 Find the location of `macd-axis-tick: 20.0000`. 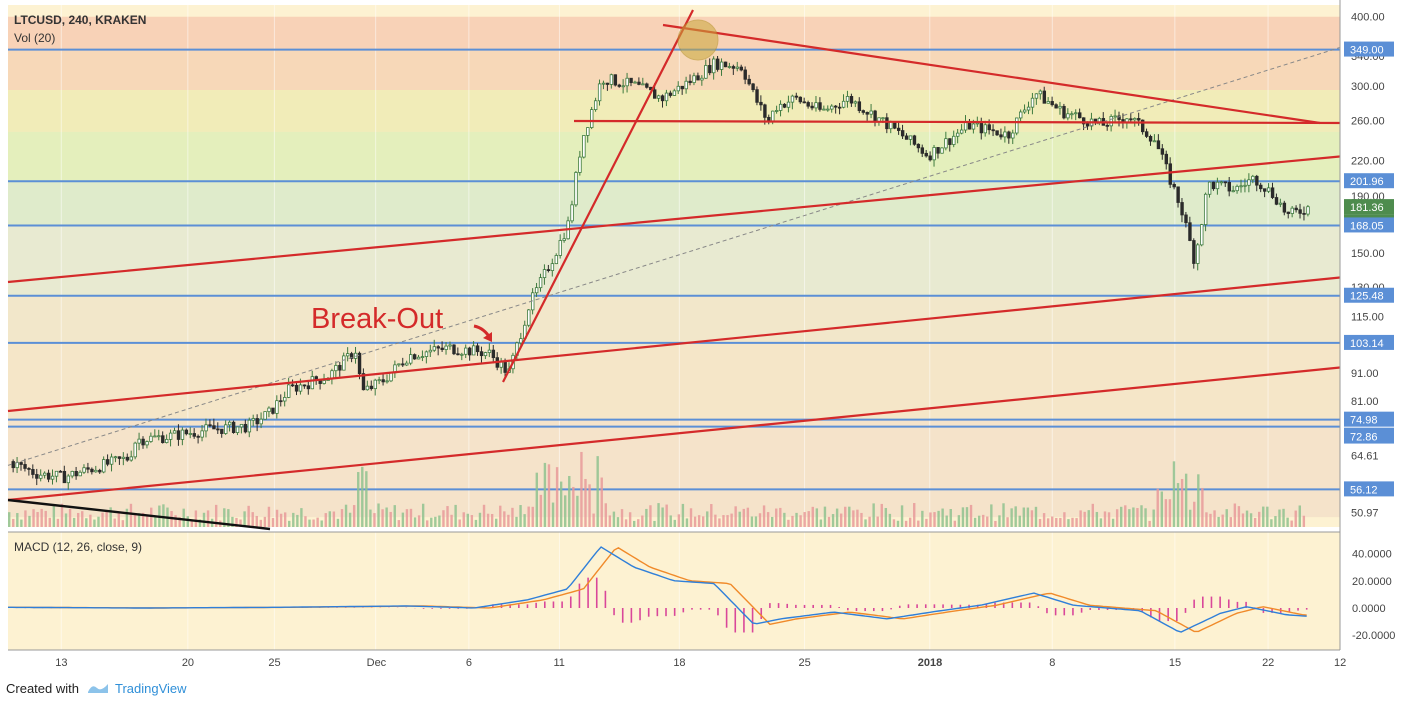

macd-axis-tick: 20.0000 is located at coordinates (1372, 582).